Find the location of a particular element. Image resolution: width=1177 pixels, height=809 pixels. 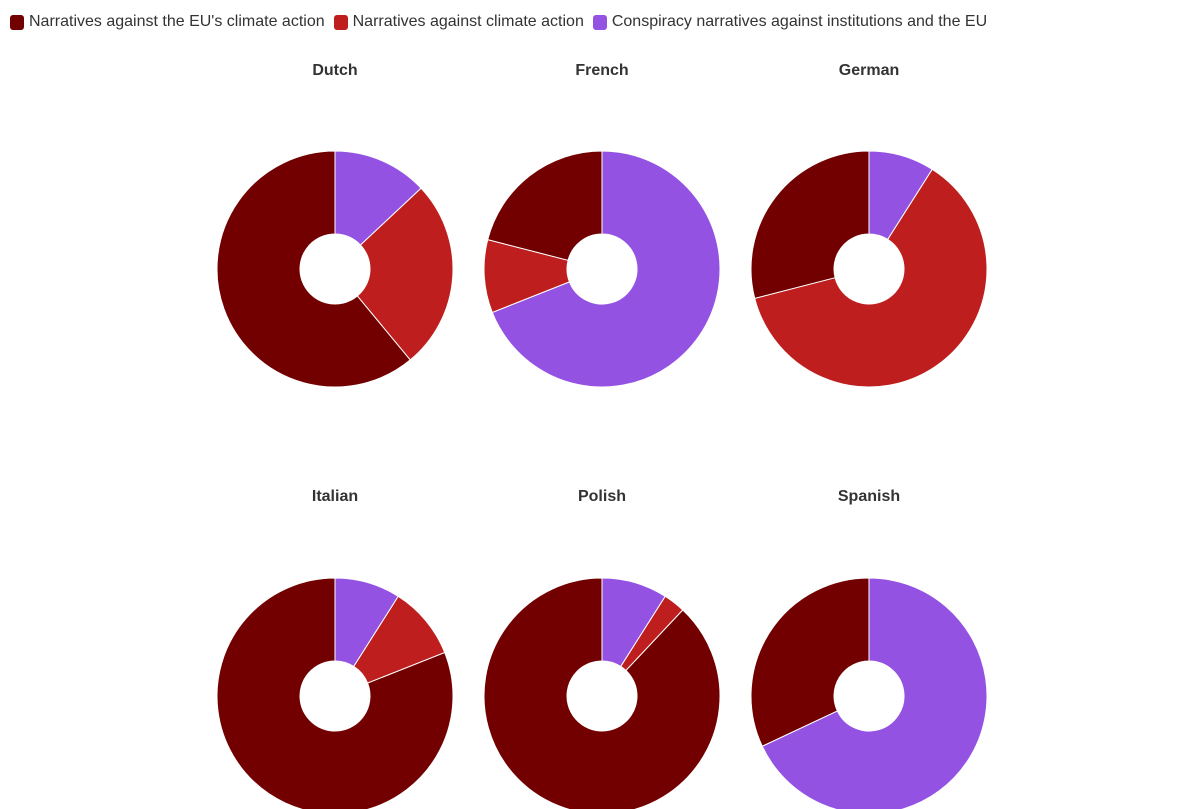

legend-item-climate: Narratives against climate action is located at coordinates (458, 22).